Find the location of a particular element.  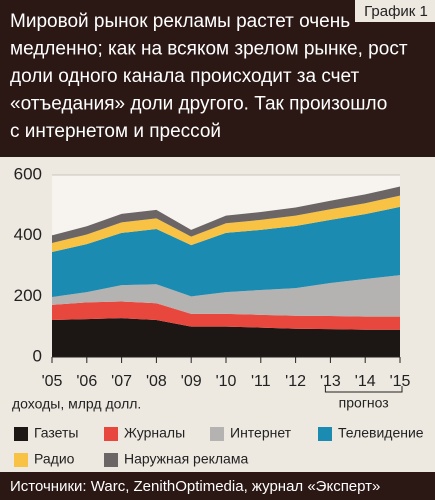

title-line: Мировой рынок рекламы растет очень is located at coordinates (180, 21).